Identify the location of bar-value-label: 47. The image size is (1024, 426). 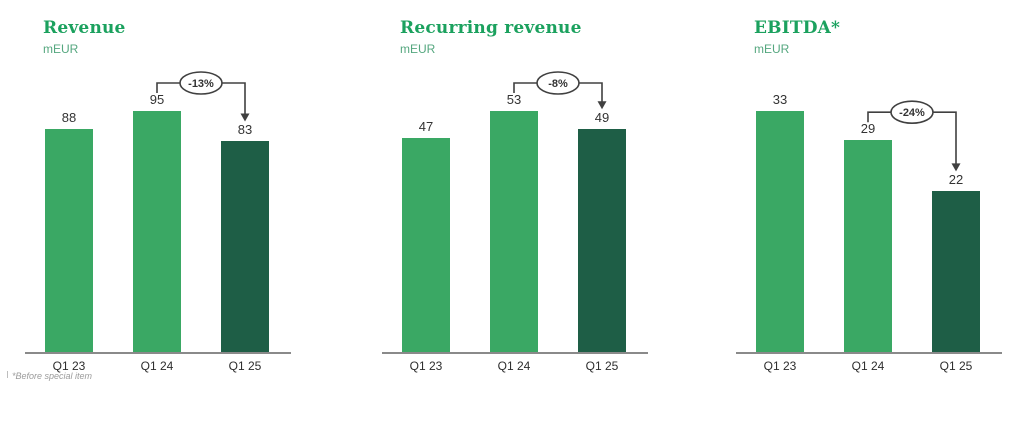
(426, 127).